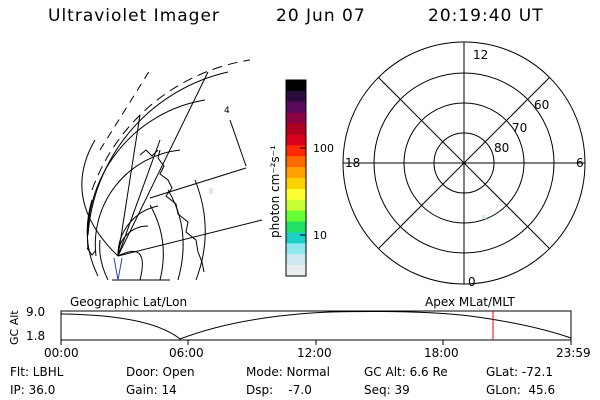 The image size is (600, 400). What do you see at coordinates (275, 191) in the screenshot?
I see `colorbar-label: photon cm⁻²s⁻¹` at bounding box center [275, 191].